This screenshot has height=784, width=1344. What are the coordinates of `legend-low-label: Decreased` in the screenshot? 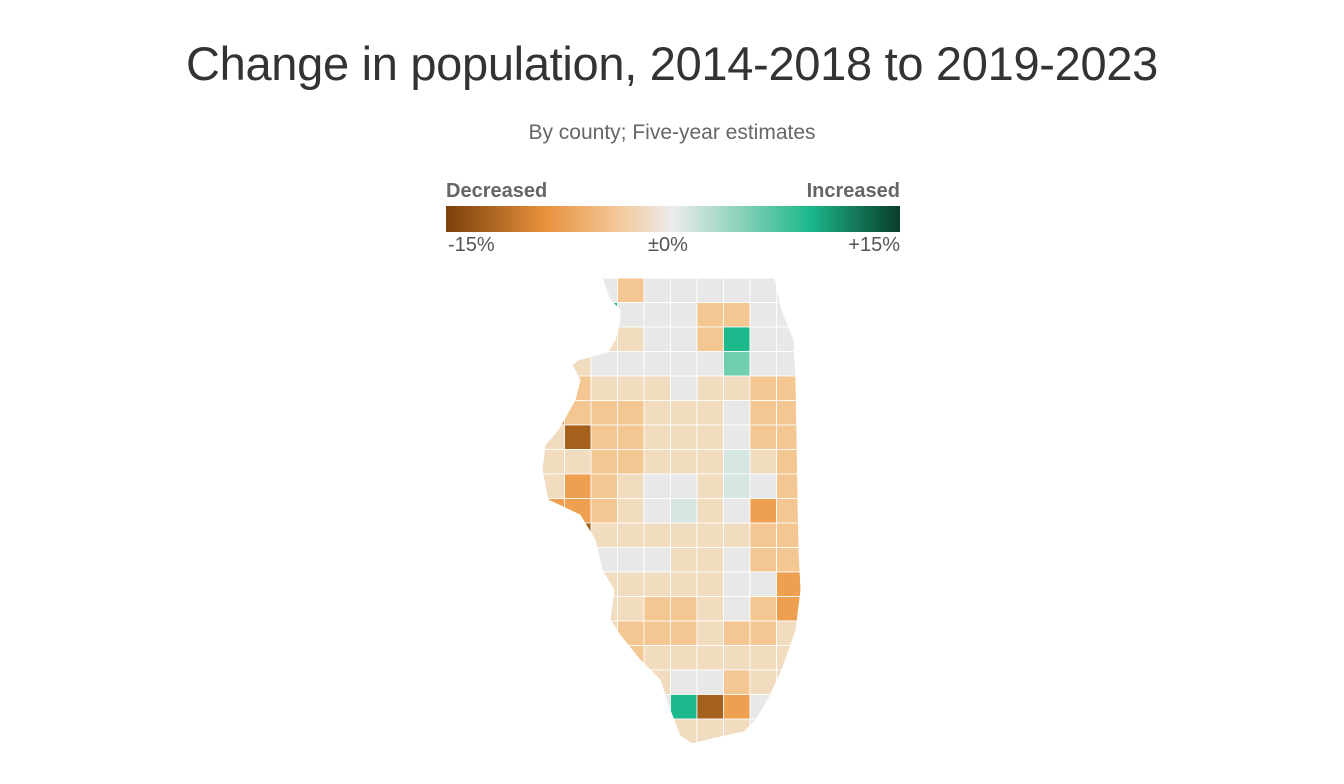 It's located at (497, 191).